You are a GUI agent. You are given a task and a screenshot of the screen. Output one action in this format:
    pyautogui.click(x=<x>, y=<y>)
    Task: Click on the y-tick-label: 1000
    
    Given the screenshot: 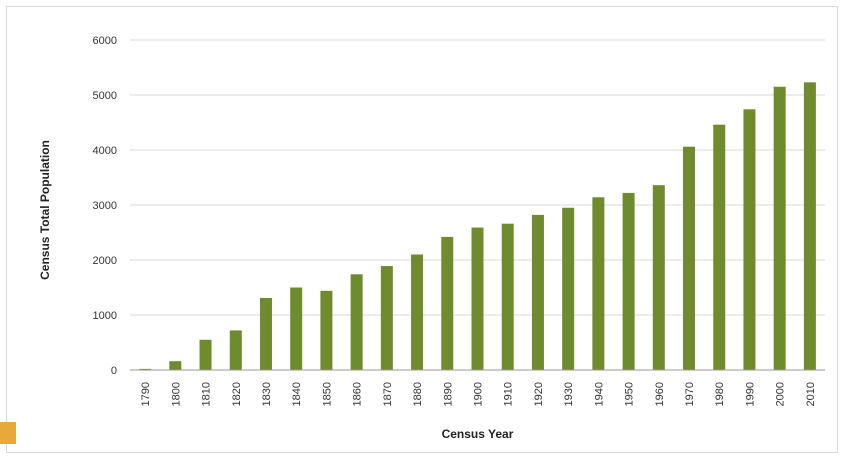 What is the action you would take?
    pyautogui.click(x=105, y=316)
    